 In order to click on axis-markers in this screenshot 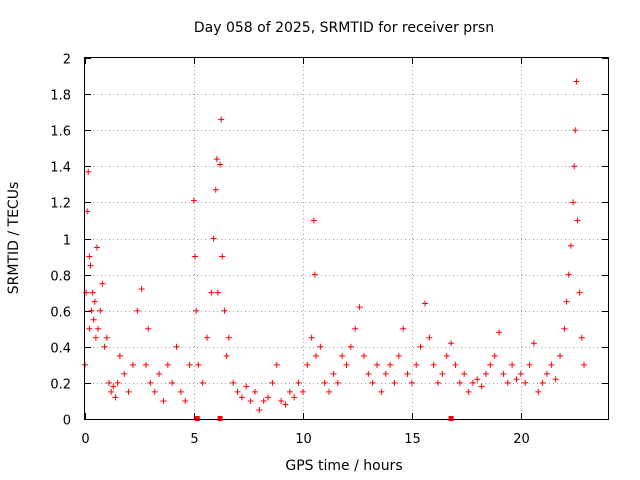, I will do `click(324, 418)`.